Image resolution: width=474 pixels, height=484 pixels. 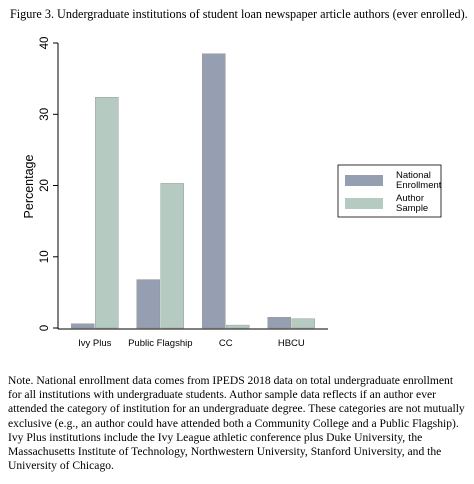 I want to click on x-tick-label: HBCU, so click(x=291, y=343).